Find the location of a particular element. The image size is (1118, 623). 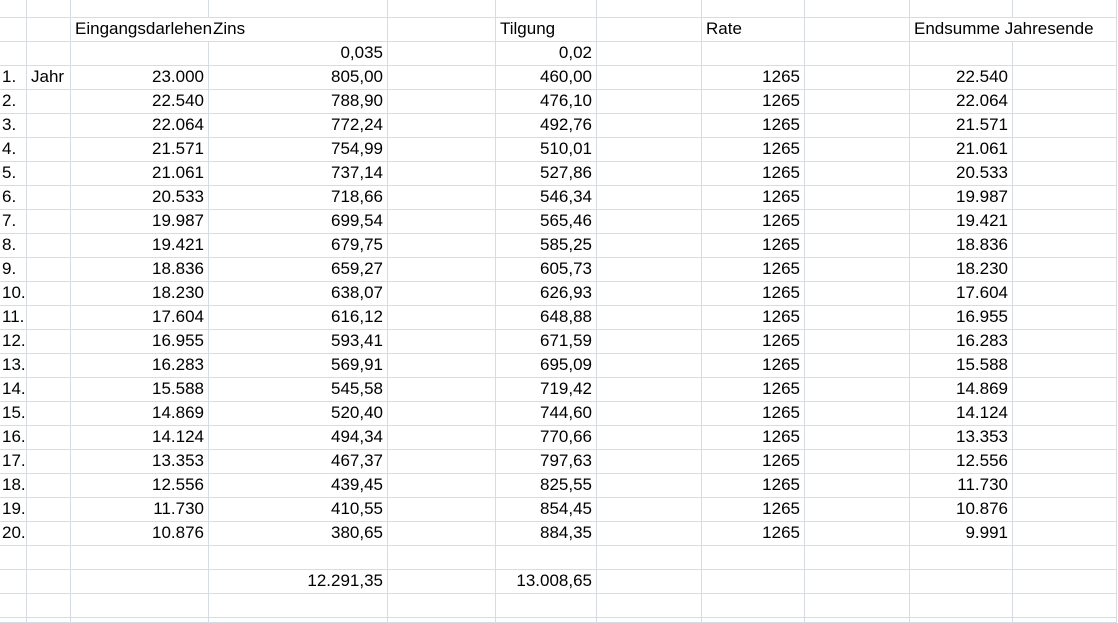

endsumme-value-cell: 21.571 is located at coordinates (961, 126).